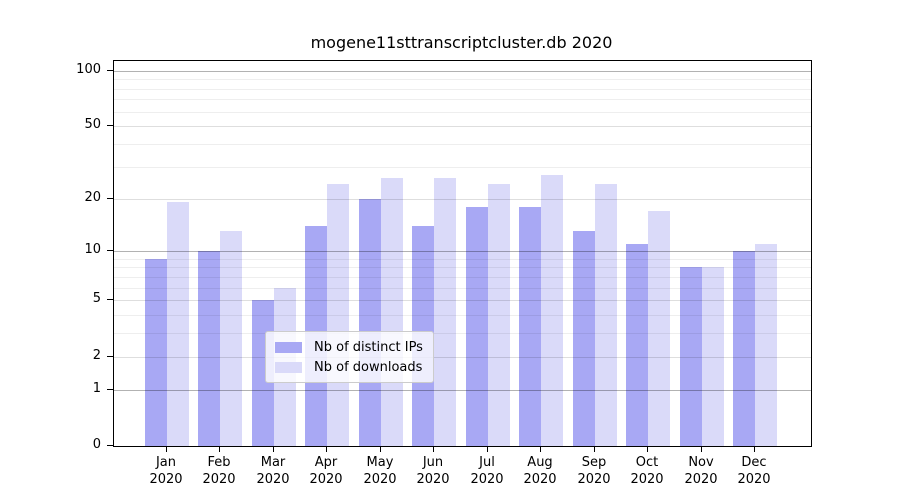 This screenshot has width=900, height=500. Describe the element at coordinates (487, 471) in the screenshot. I see `x-tick-label-jul: Jul 2020` at that location.